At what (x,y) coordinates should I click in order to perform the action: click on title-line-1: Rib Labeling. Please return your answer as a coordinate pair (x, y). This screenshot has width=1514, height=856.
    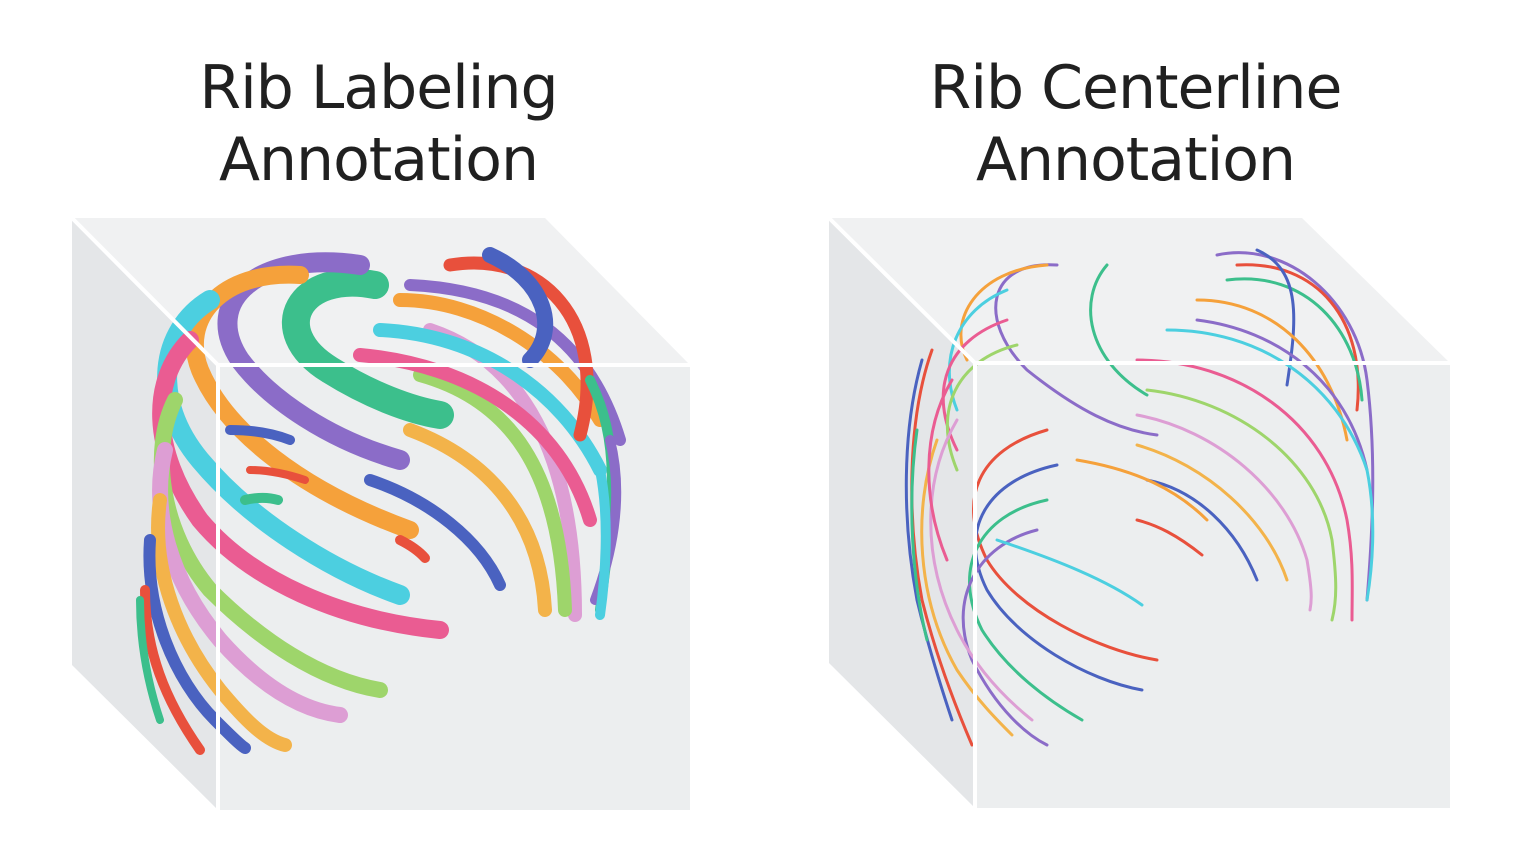
    Looking at the image, I should click on (378, 88).